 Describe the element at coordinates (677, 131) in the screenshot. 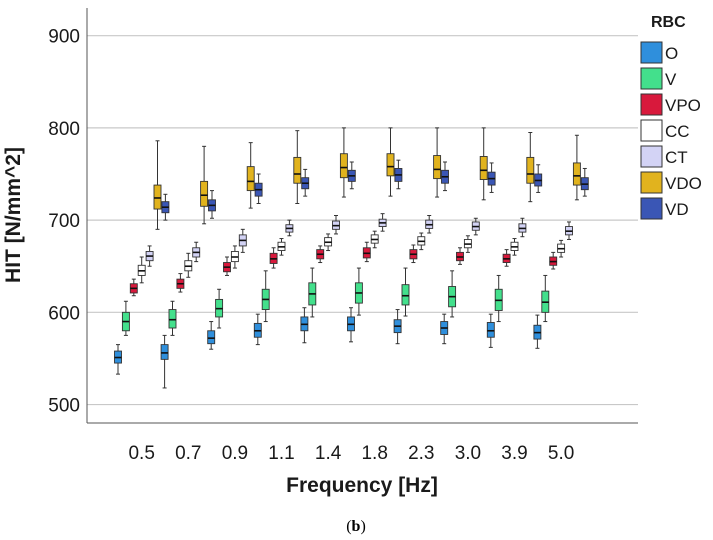

I see `legend-label-CC: CC` at that location.